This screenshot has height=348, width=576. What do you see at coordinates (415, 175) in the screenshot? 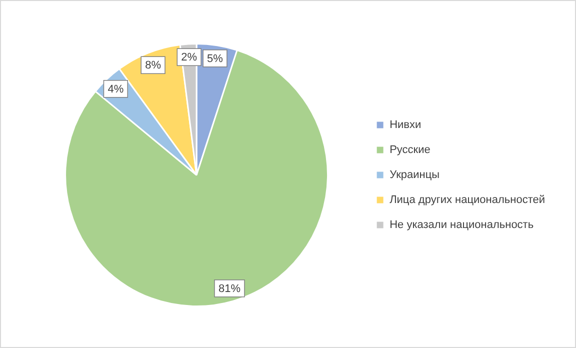
I see `legend-label: Украинцы` at bounding box center [415, 175].